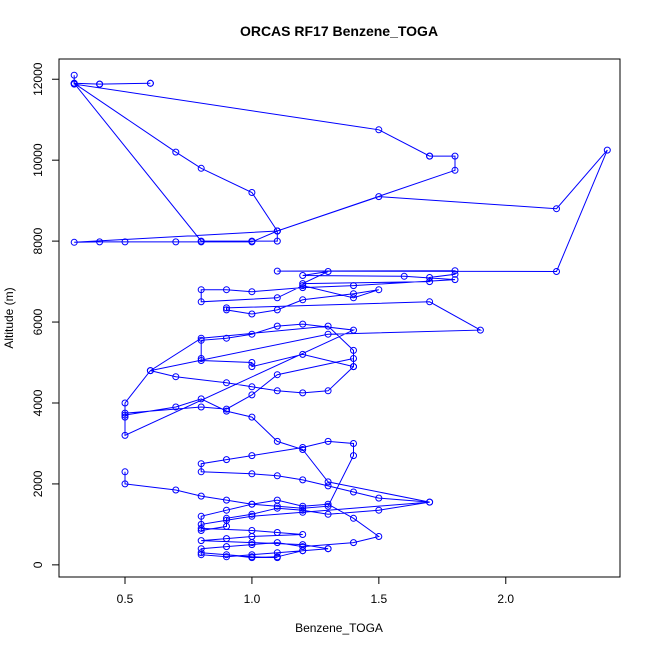 This screenshot has width=650, height=650. What do you see at coordinates (38, 564) in the screenshot?
I see `y-tick-label: 0` at bounding box center [38, 564].